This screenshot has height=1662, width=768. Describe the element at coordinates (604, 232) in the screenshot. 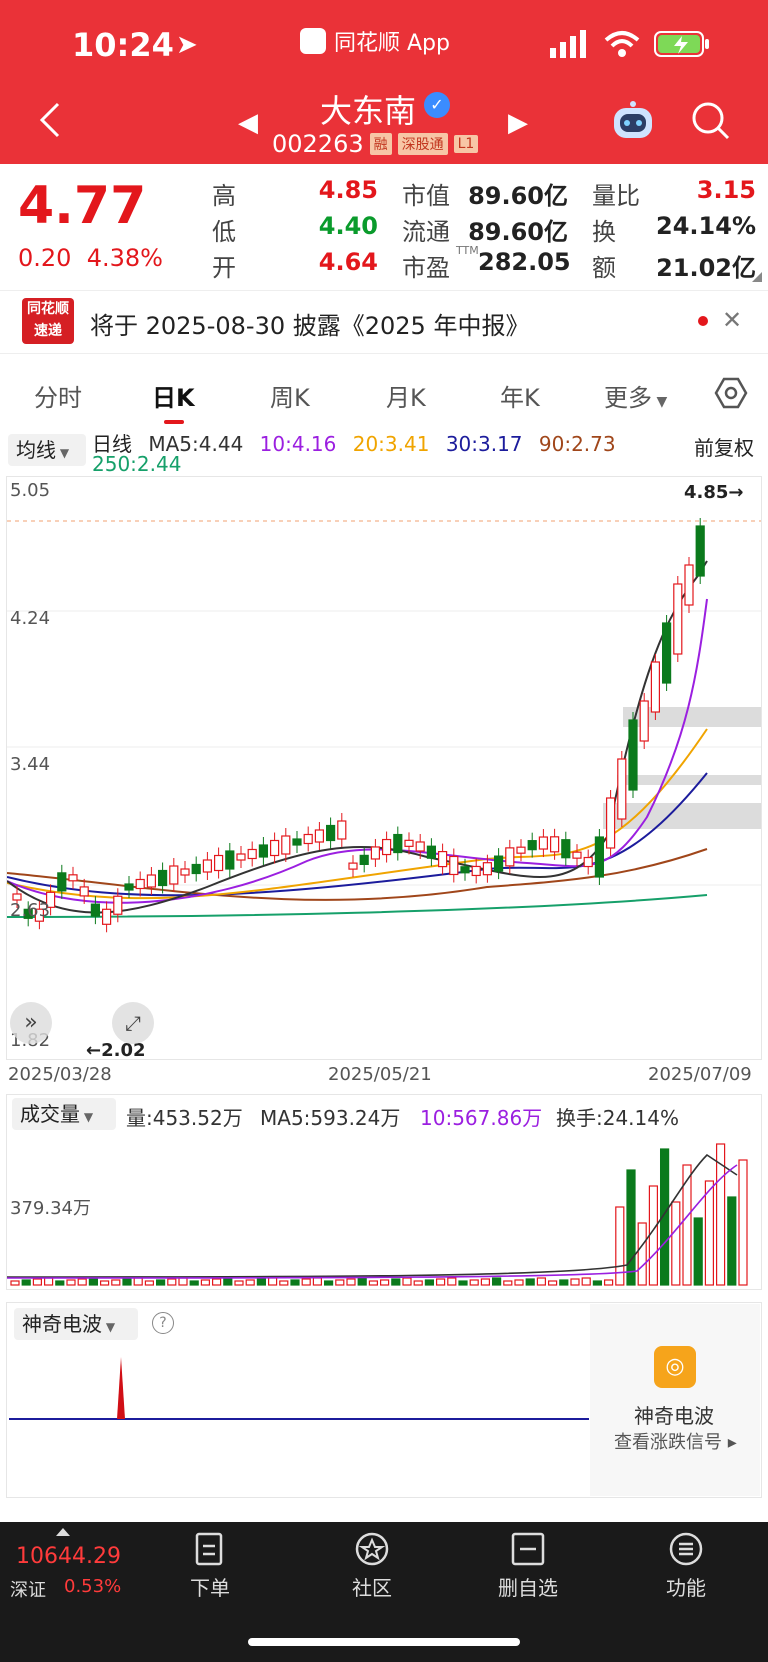

I see `turnover-label: 换` at that location.